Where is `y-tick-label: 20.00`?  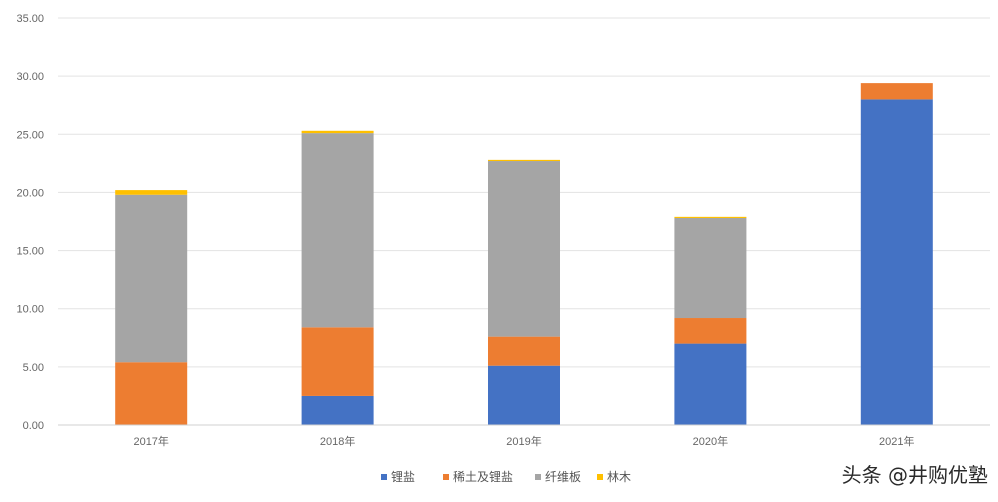 y-tick-label: 20.00 is located at coordinates (30, 193).